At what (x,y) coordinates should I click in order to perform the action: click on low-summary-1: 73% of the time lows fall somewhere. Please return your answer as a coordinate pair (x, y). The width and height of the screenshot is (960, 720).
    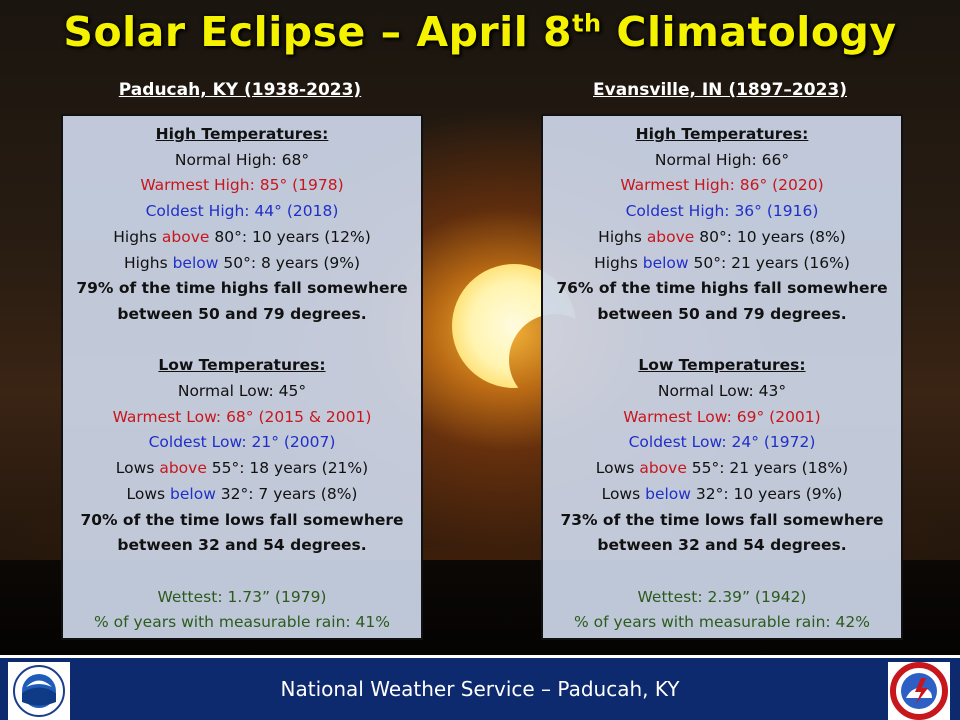
    Looking at the image, I should click on (722, 519).